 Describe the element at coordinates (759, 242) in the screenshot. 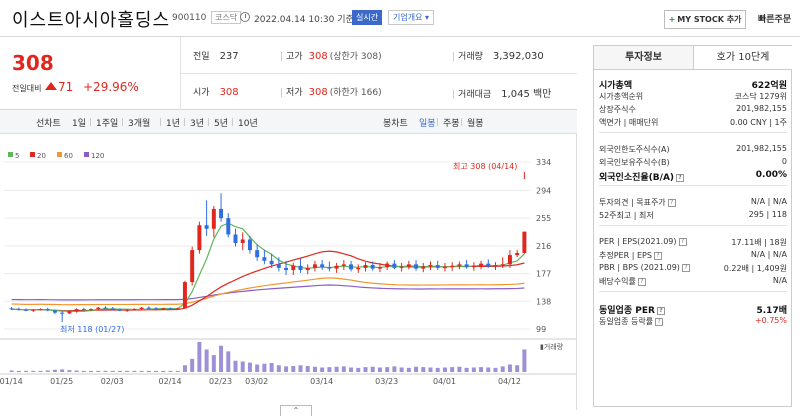

I see `info-value: 17.11배 | 18원` at that location.